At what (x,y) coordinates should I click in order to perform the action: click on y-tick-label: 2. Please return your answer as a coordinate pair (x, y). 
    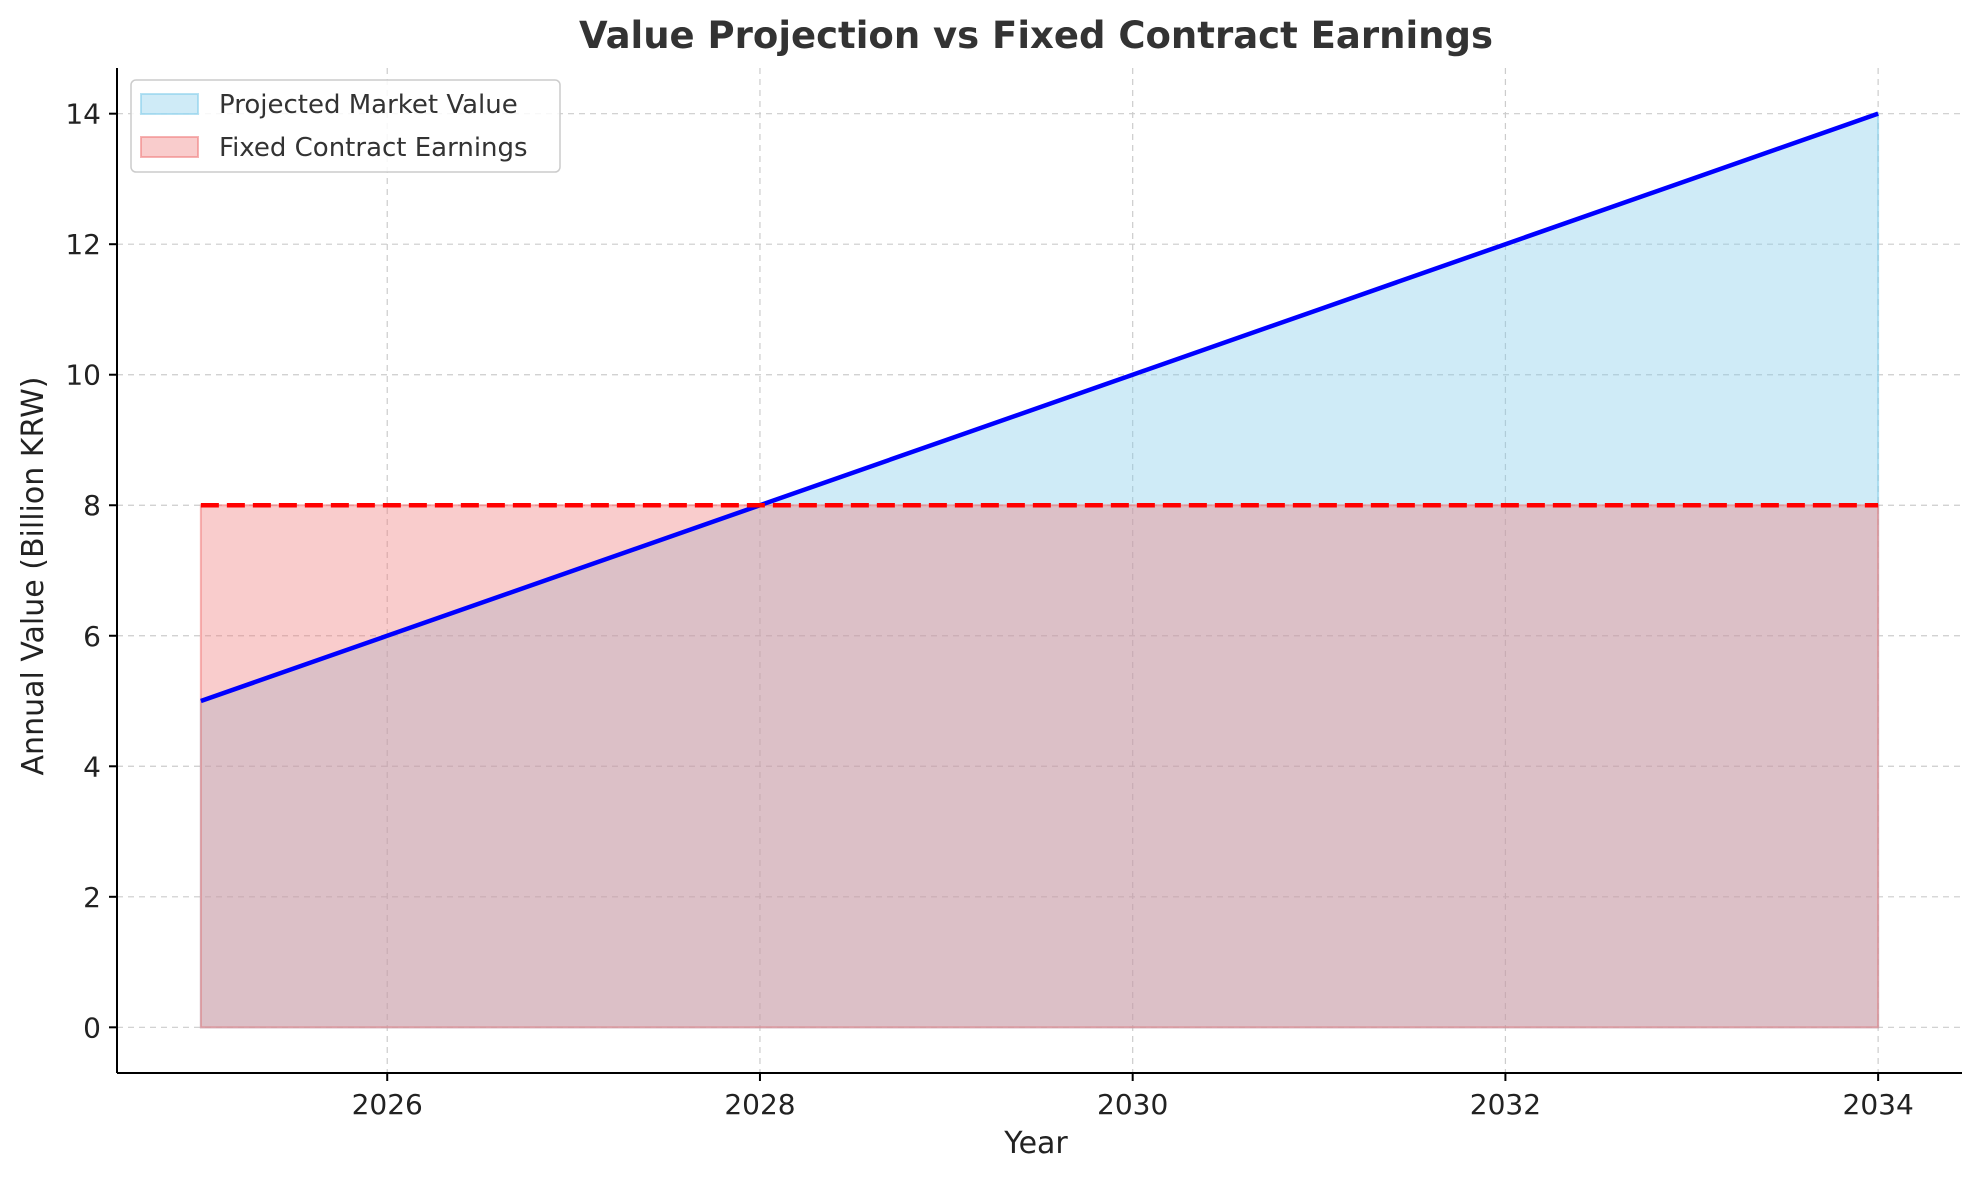
    Looking at the image, I should click on (92, 897).